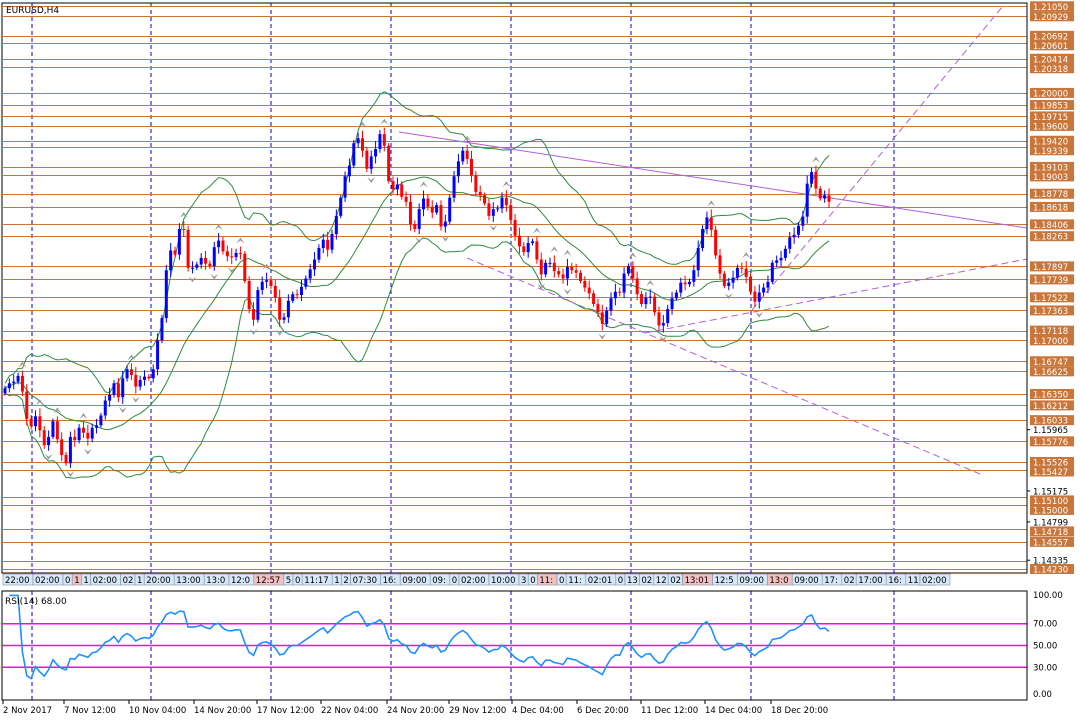 This screenshot has height=720, width=1080. What do you see at coordinates (778, 581) in the screenshot?
I see `session-label: 13:0` at bounding box center [778, 581].